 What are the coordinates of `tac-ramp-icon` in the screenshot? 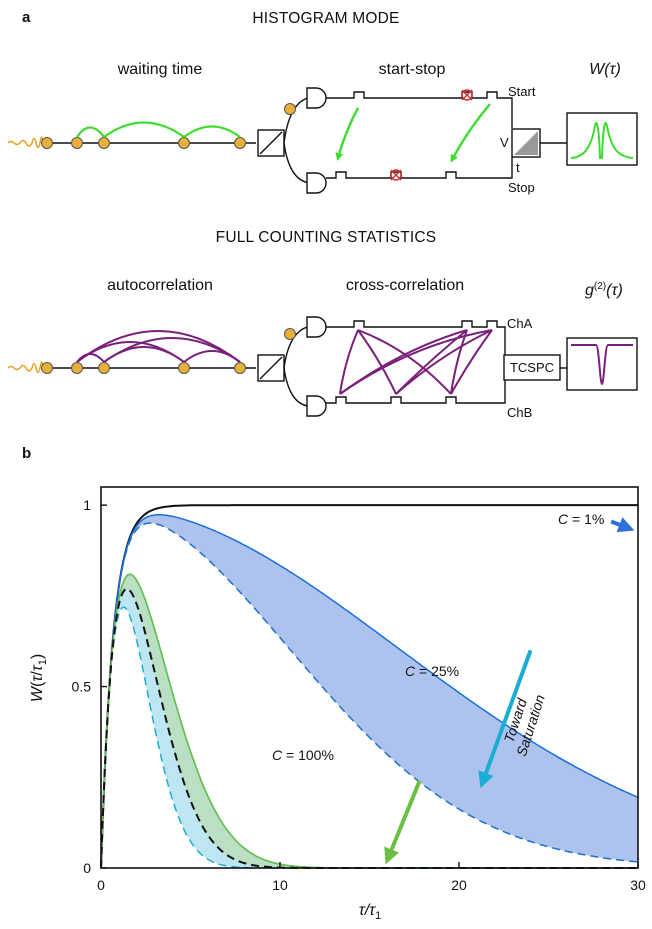 It's located at (526, 143).